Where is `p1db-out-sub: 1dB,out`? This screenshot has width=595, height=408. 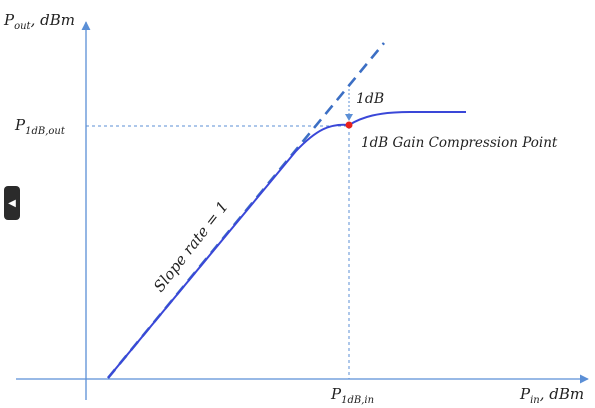 p1db-out-sub: 1dB,out is located at coordinates (45, 131).